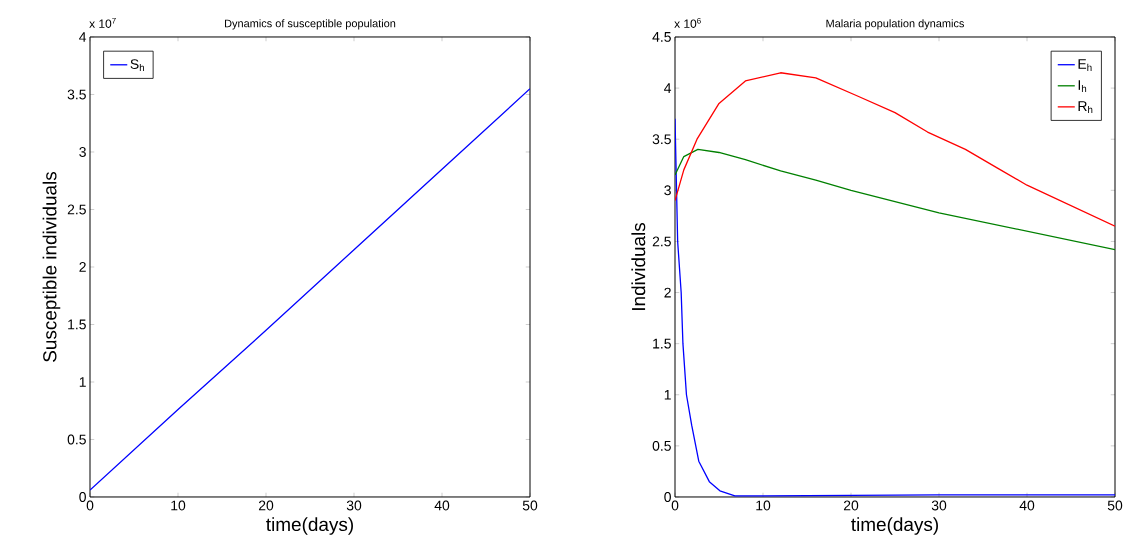  What do you see at coordinates (137, 65) in the screenshot?
I see `legend-label: S$_{h}$` at bounding box center [137, 65].